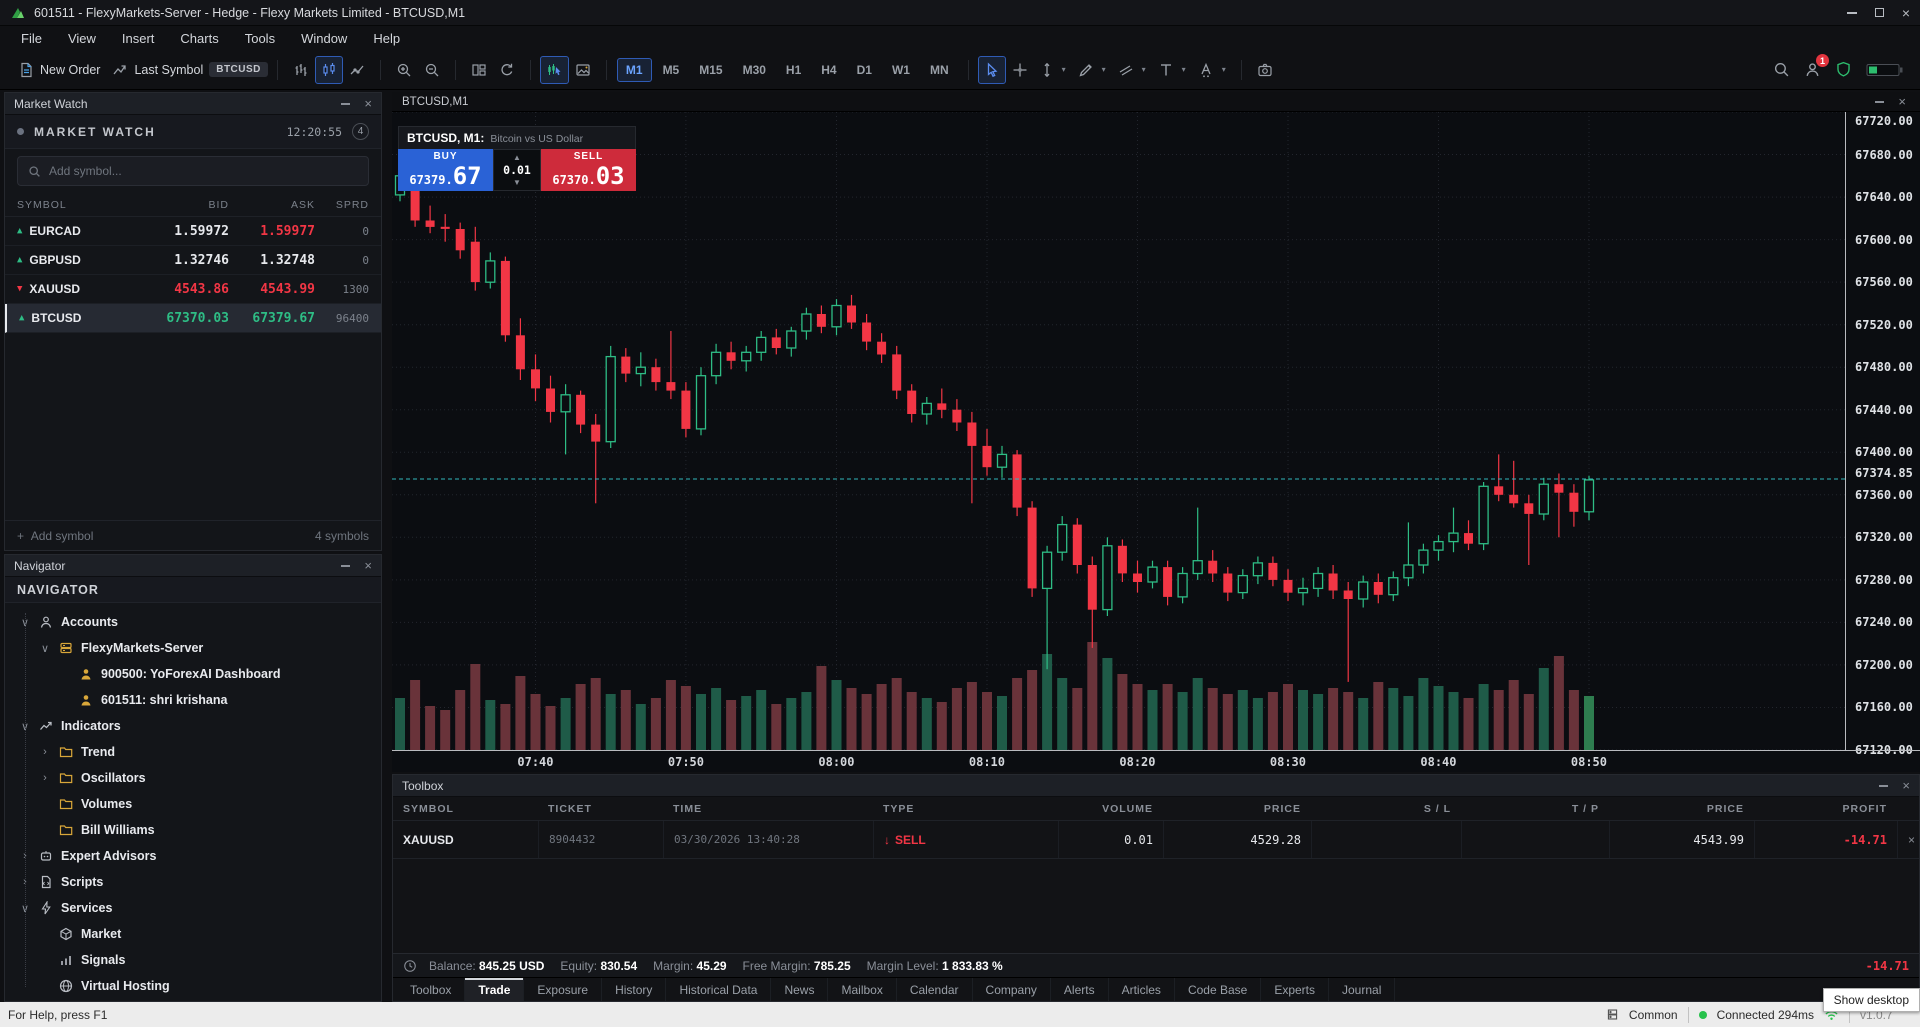  What do you see at coordinates (357, 70) in the screenshot?
I see `line-chart-mode-button` at bounding box center [357, 70].